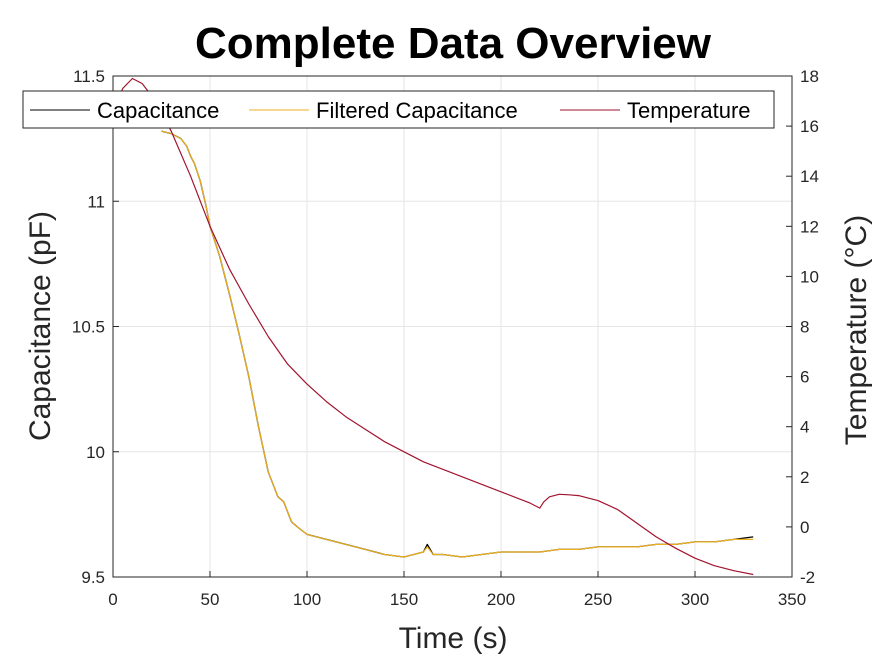 This screenshot has height=656, width=875. I want to click on y-left-tick-label: 11, so click(96, 201).